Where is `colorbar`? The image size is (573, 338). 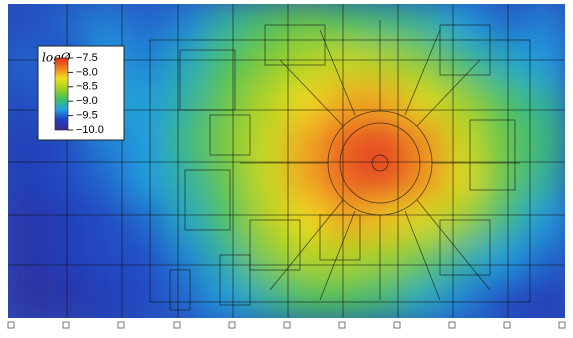 colorbar is located at coordinates (61, 94).